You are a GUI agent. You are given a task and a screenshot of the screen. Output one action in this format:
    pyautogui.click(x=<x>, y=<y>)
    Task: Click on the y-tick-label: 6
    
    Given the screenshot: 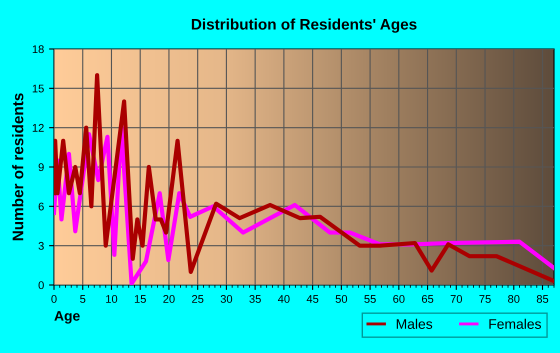 What is the action you would take?
    pyautogui.click(x=41, y=206)
    